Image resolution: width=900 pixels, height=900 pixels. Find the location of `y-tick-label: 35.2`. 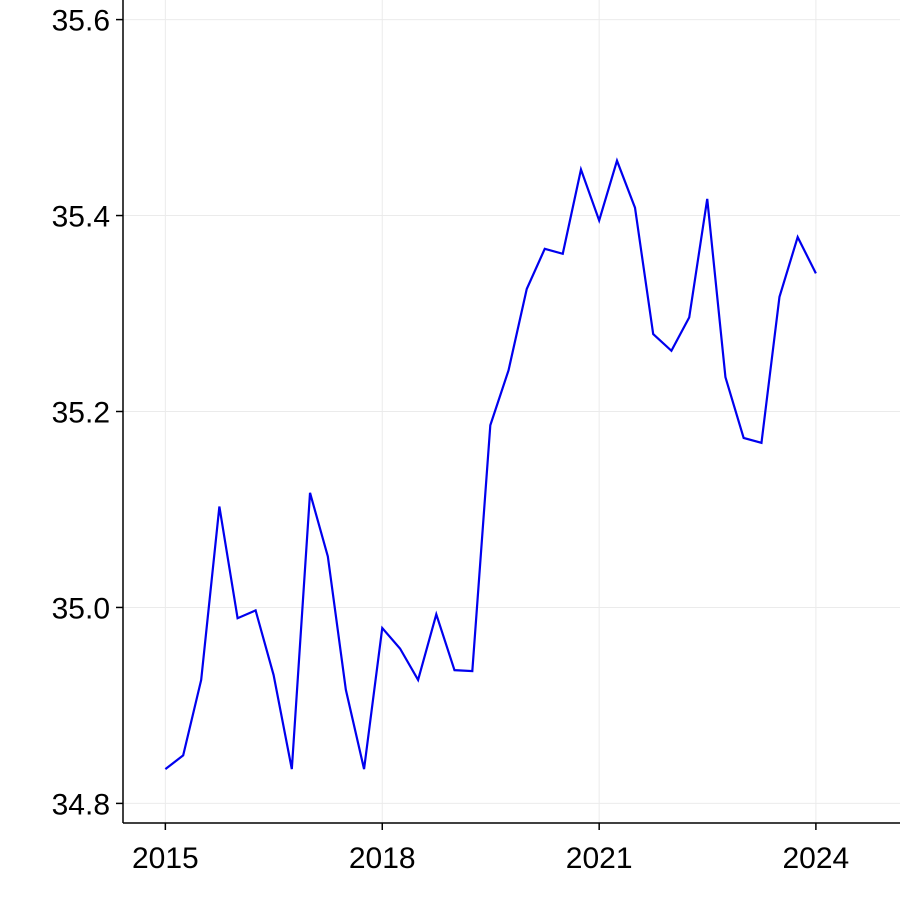

y-tick-label: 35.2 is located at coordinates (81, 413).